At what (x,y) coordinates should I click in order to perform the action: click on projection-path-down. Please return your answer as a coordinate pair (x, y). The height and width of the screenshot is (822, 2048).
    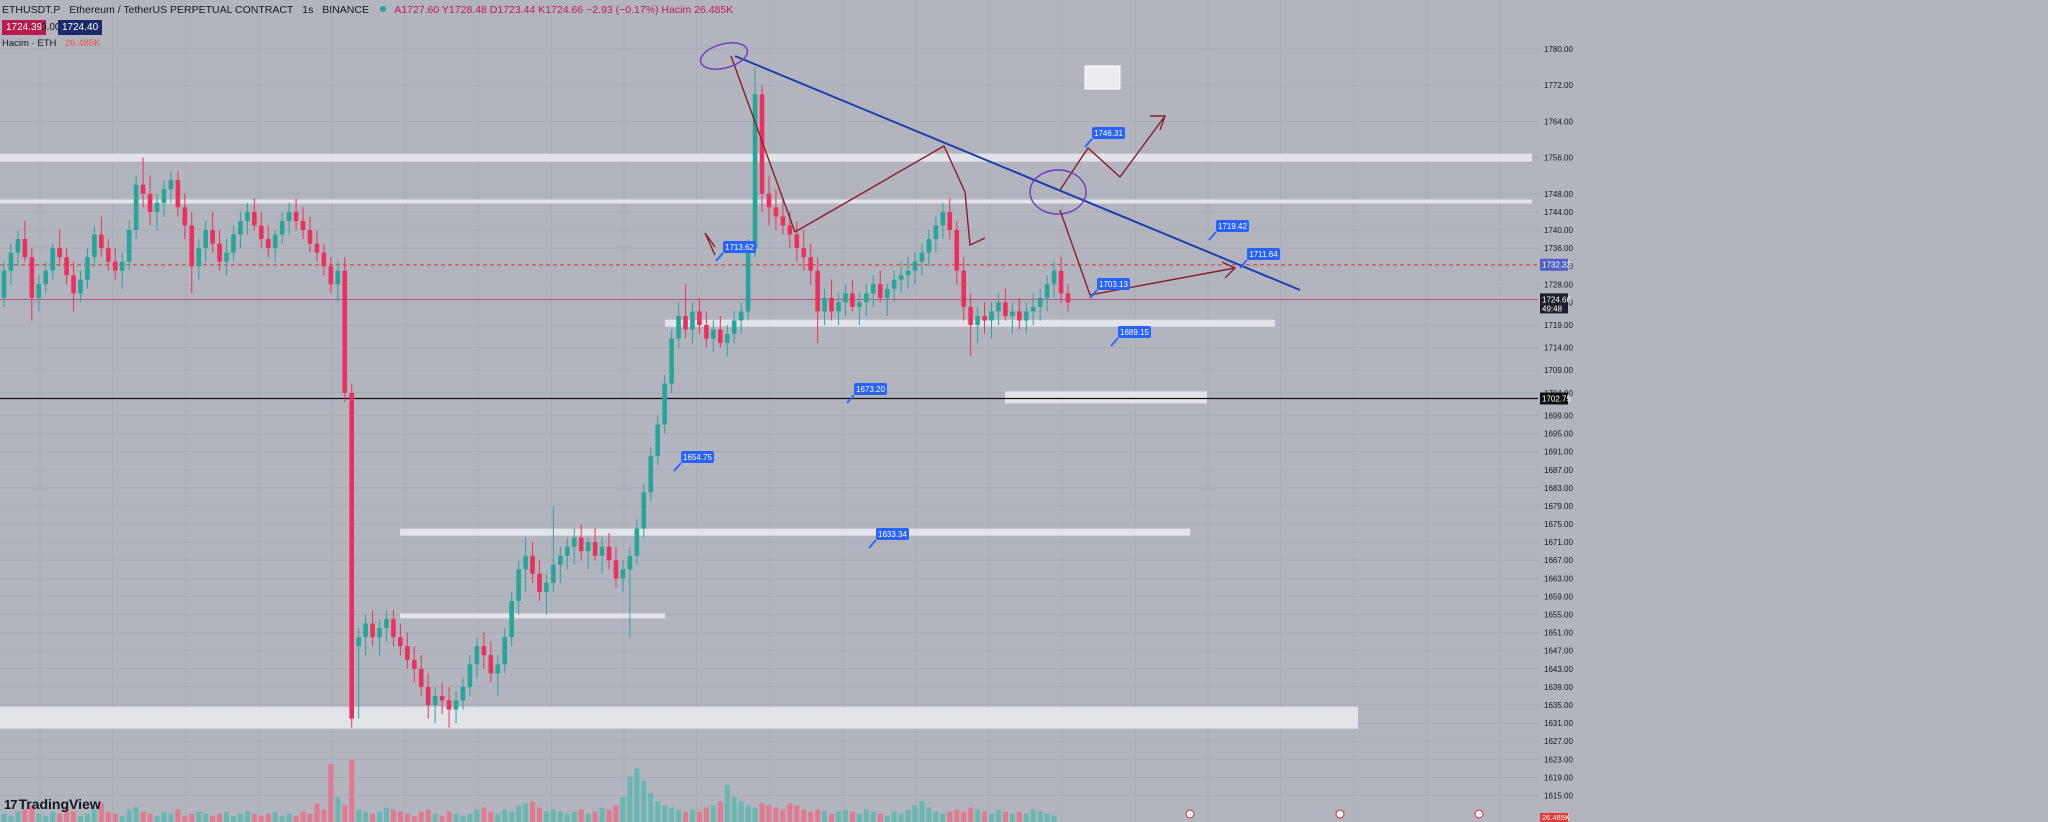
    Looking at the image, I should click on (1147, 252).